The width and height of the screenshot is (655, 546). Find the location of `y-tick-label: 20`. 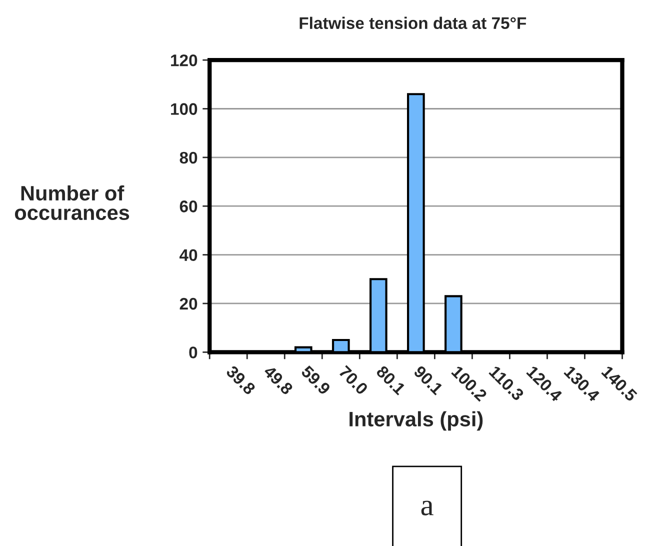

y-tick-label: 20 is located at coordinates (189, 304).